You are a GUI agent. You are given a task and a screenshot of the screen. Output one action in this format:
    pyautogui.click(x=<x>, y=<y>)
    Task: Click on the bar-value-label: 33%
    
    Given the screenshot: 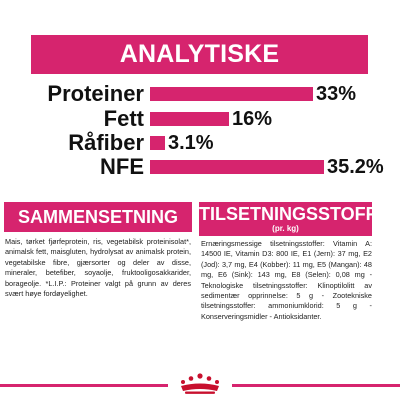 What is the action you would take?
    pyautogui.click(x=336, y=94)
    